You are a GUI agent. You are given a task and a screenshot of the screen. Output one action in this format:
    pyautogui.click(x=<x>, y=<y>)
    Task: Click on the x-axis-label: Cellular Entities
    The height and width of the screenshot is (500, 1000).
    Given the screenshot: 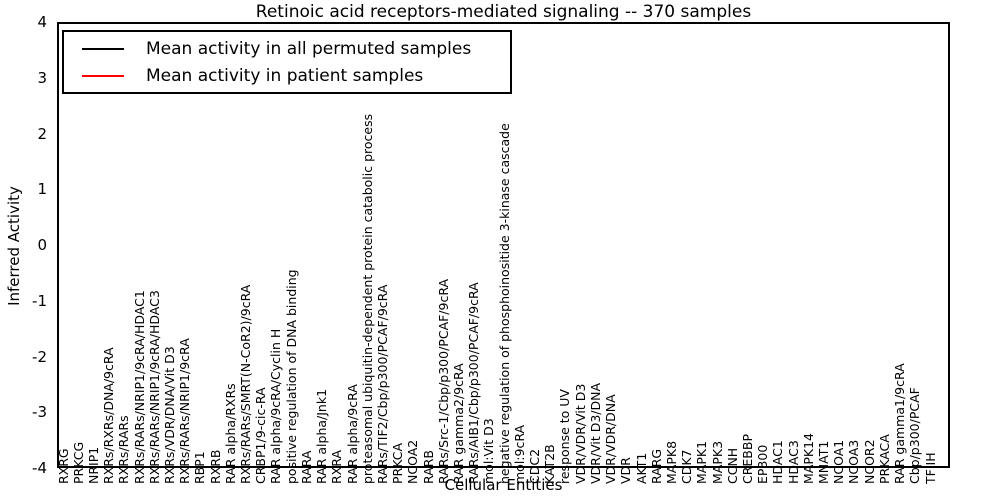 What is the action you would take?
    pyautogui.click(x=503, y=485)
    